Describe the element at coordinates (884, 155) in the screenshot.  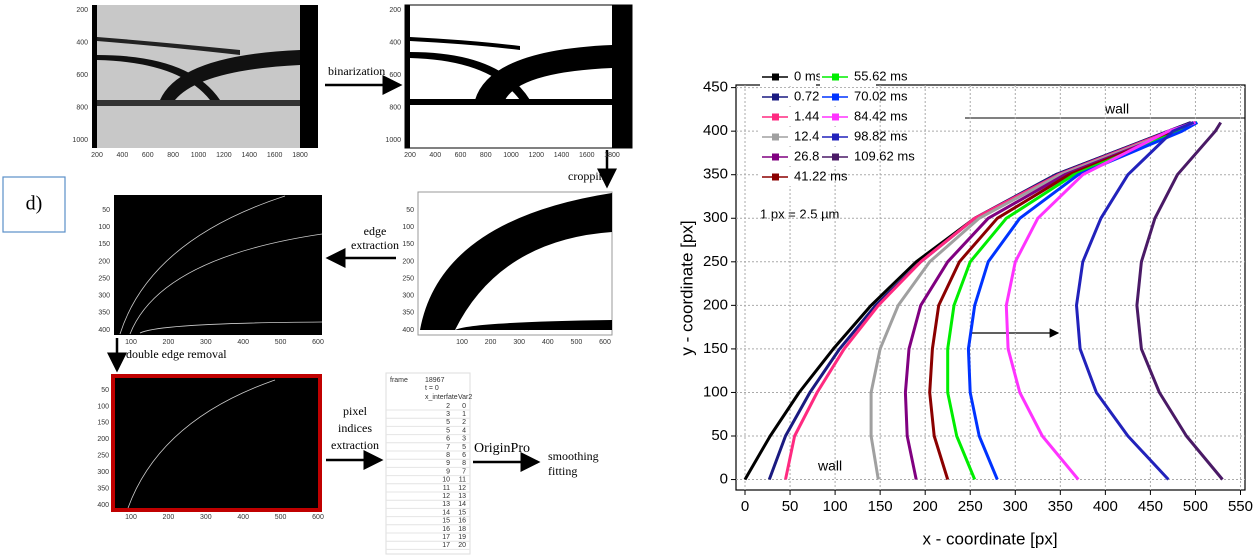
I see `legend-label: 109.62 ms` at that location.